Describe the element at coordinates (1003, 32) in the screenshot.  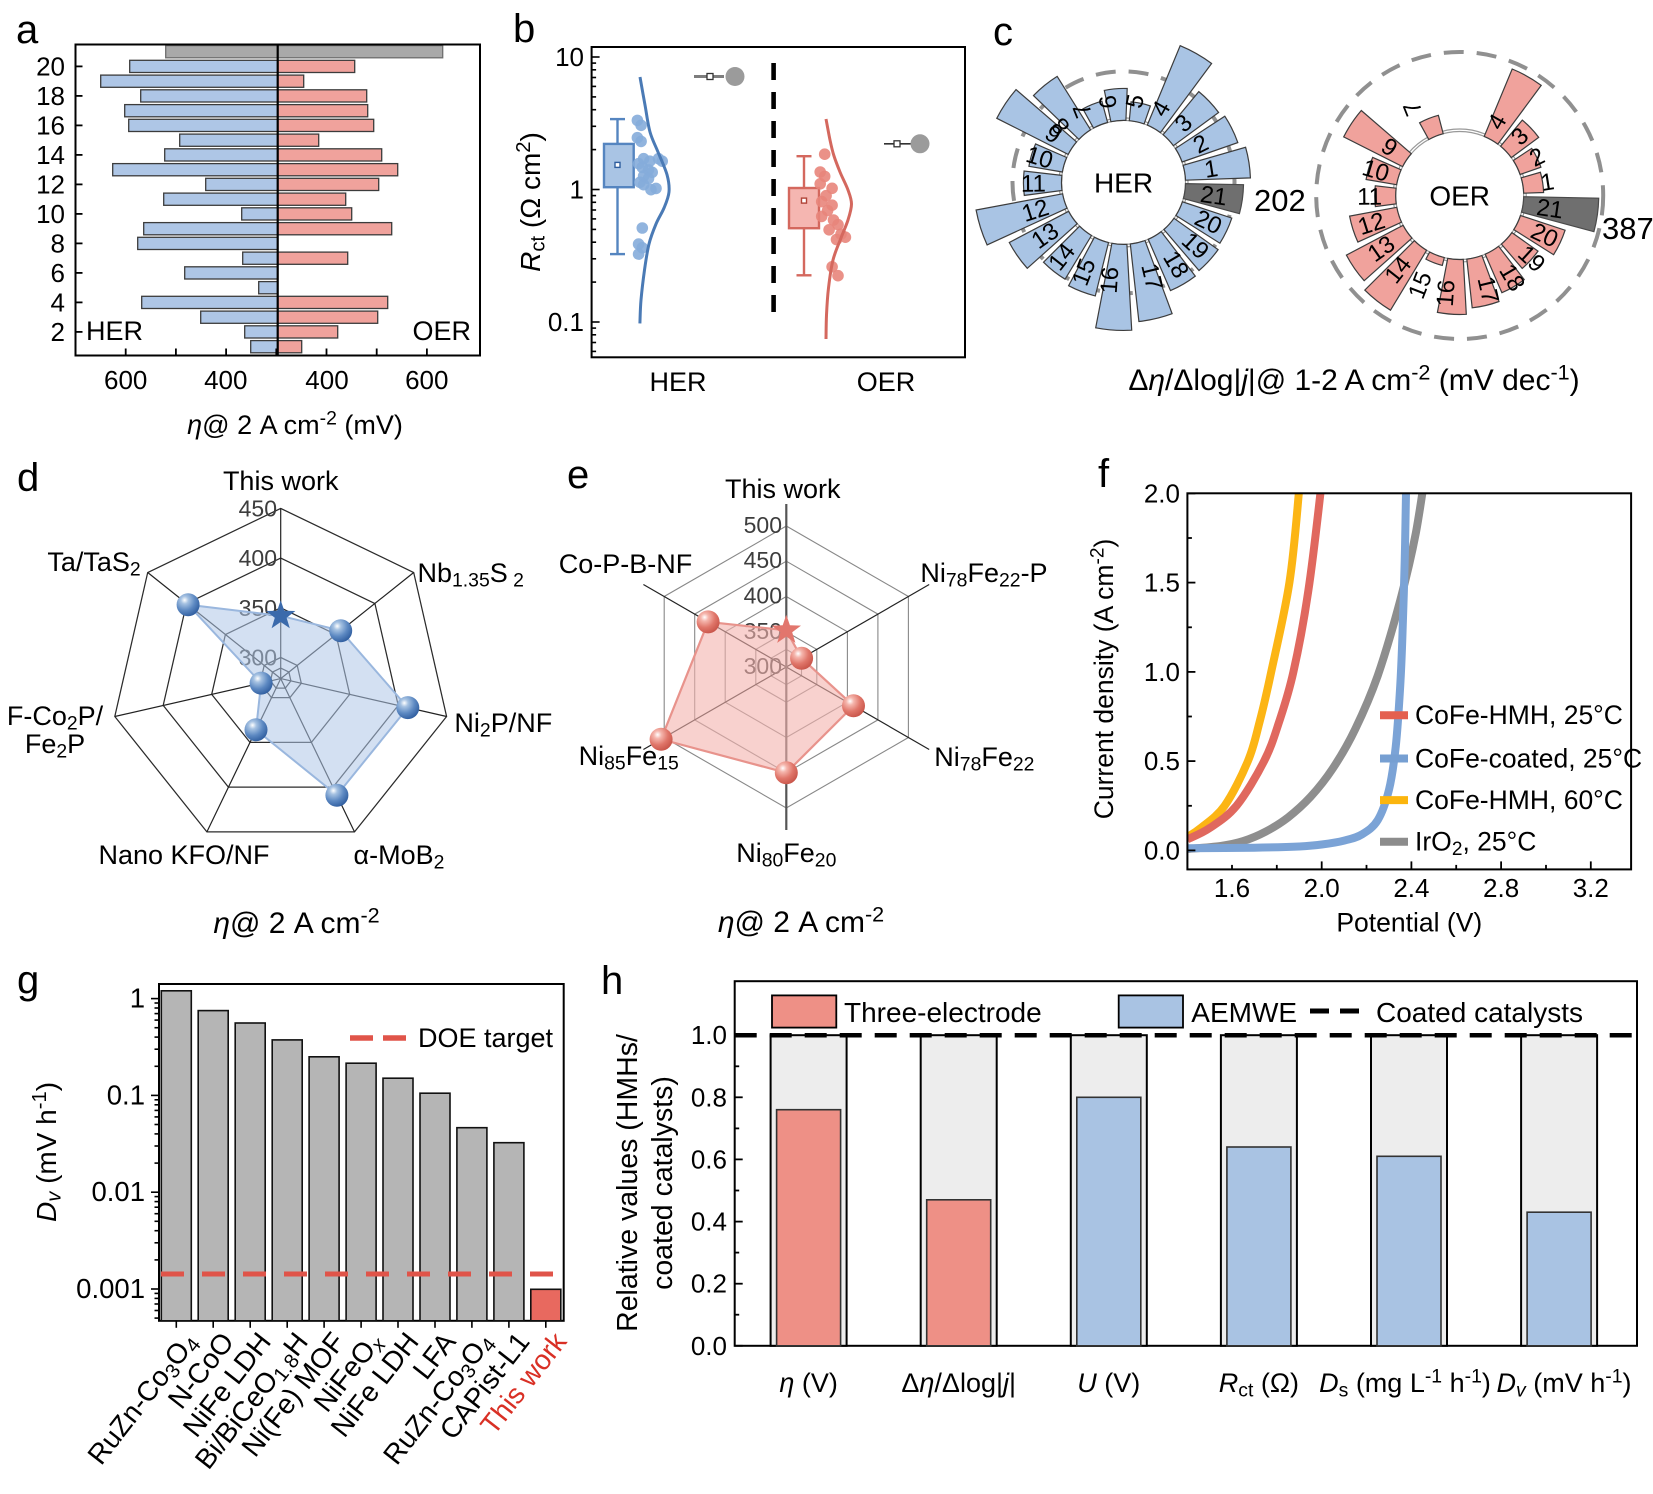
I see `svg-text: c` at that location.